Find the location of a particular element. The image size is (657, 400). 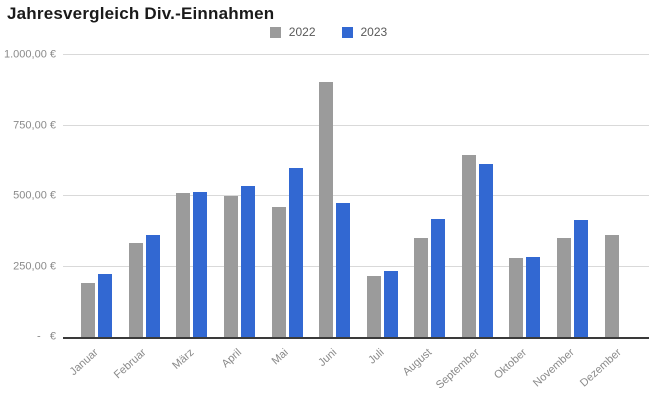

bar-2023-januar is located at coordinates (105, 305).